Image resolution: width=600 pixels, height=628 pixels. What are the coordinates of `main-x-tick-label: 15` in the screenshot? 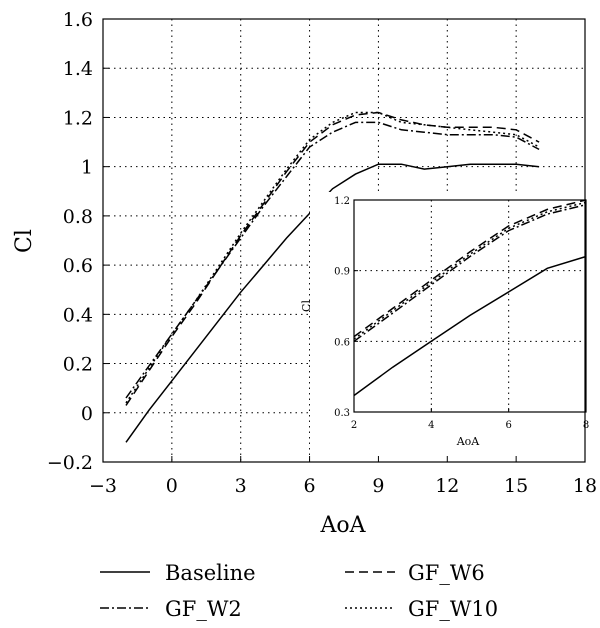 It's located at (516, 486).